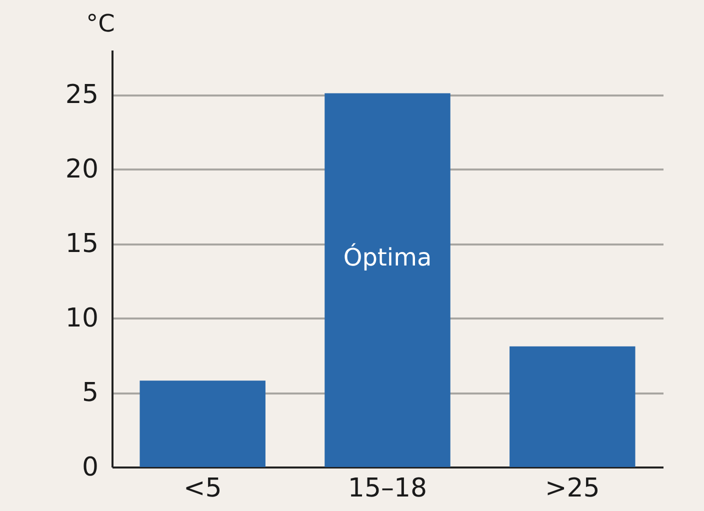 The image size is (704, 511). Describe the element at coordinates (202, 489) in the screenshot. I see `x-tick-label: <5` at that location.